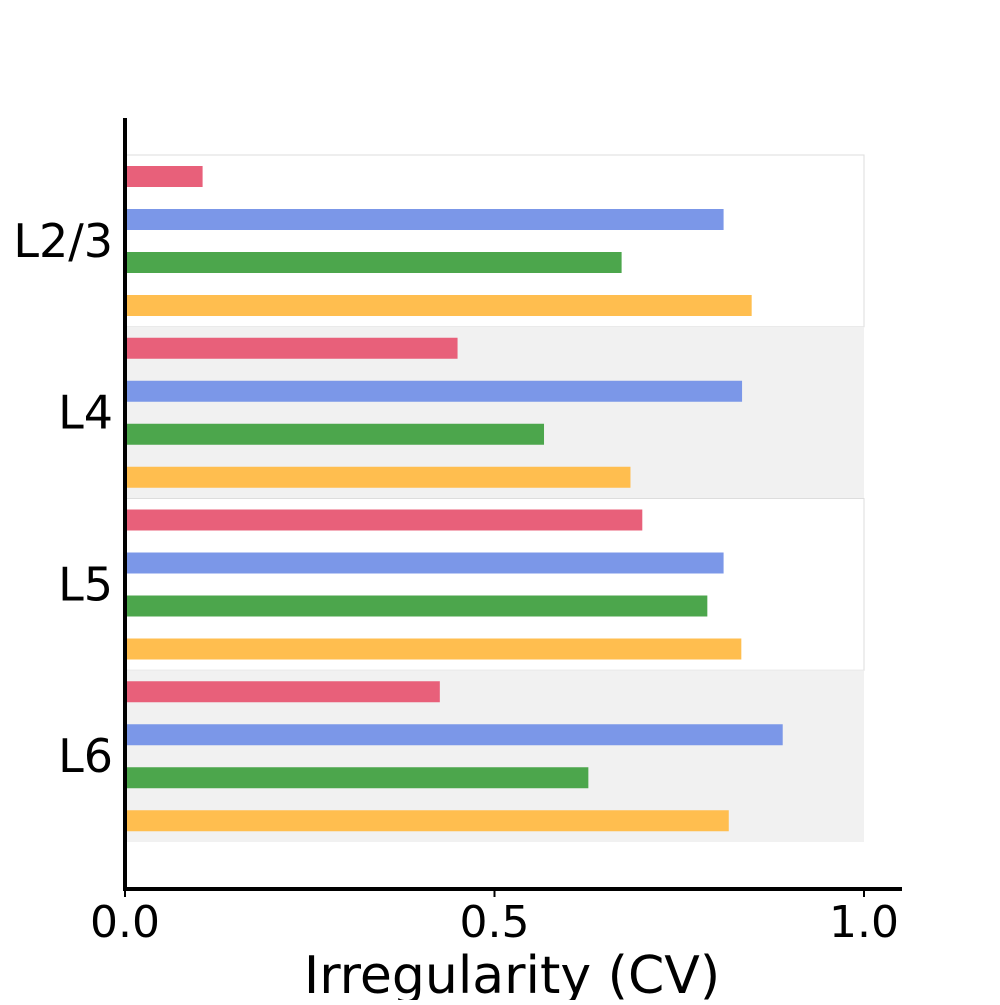  Describe the element at coordinates (85, 584) in the screenshot. I see `category-label: L5` at that location.